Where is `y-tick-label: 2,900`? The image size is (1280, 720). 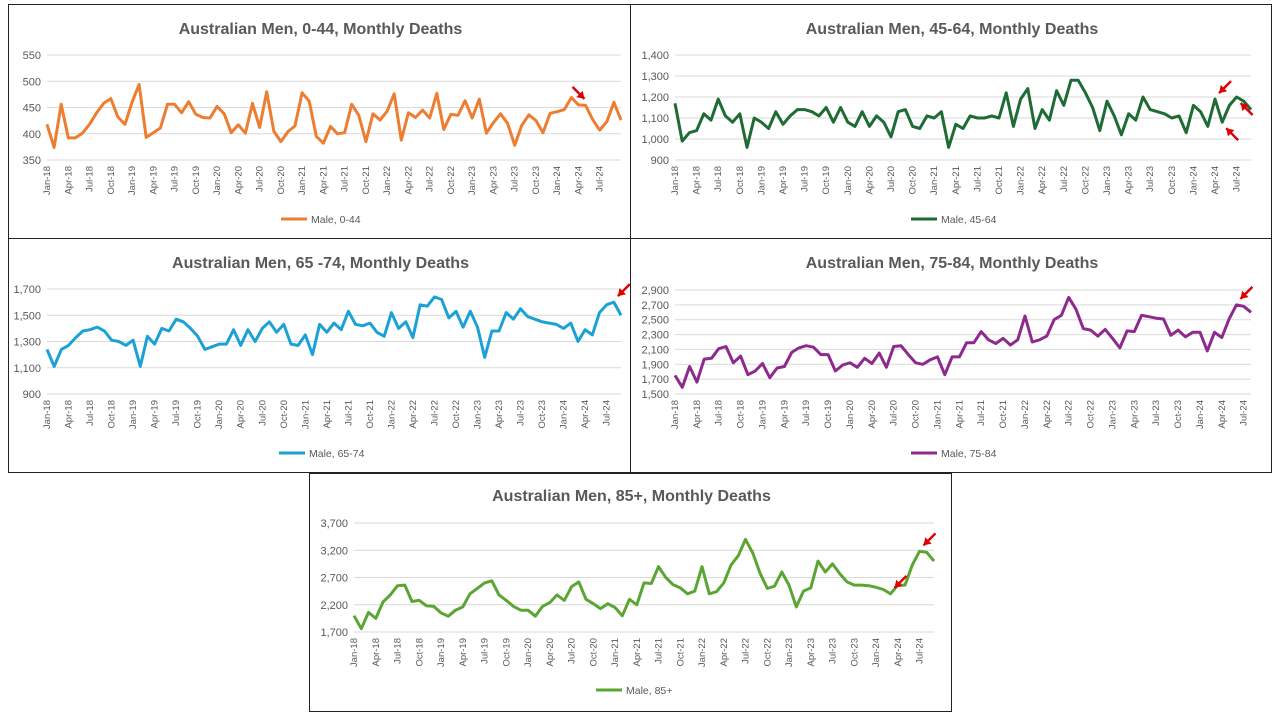
y-tick-label: 2,900 is located at coordinates (655, 291).